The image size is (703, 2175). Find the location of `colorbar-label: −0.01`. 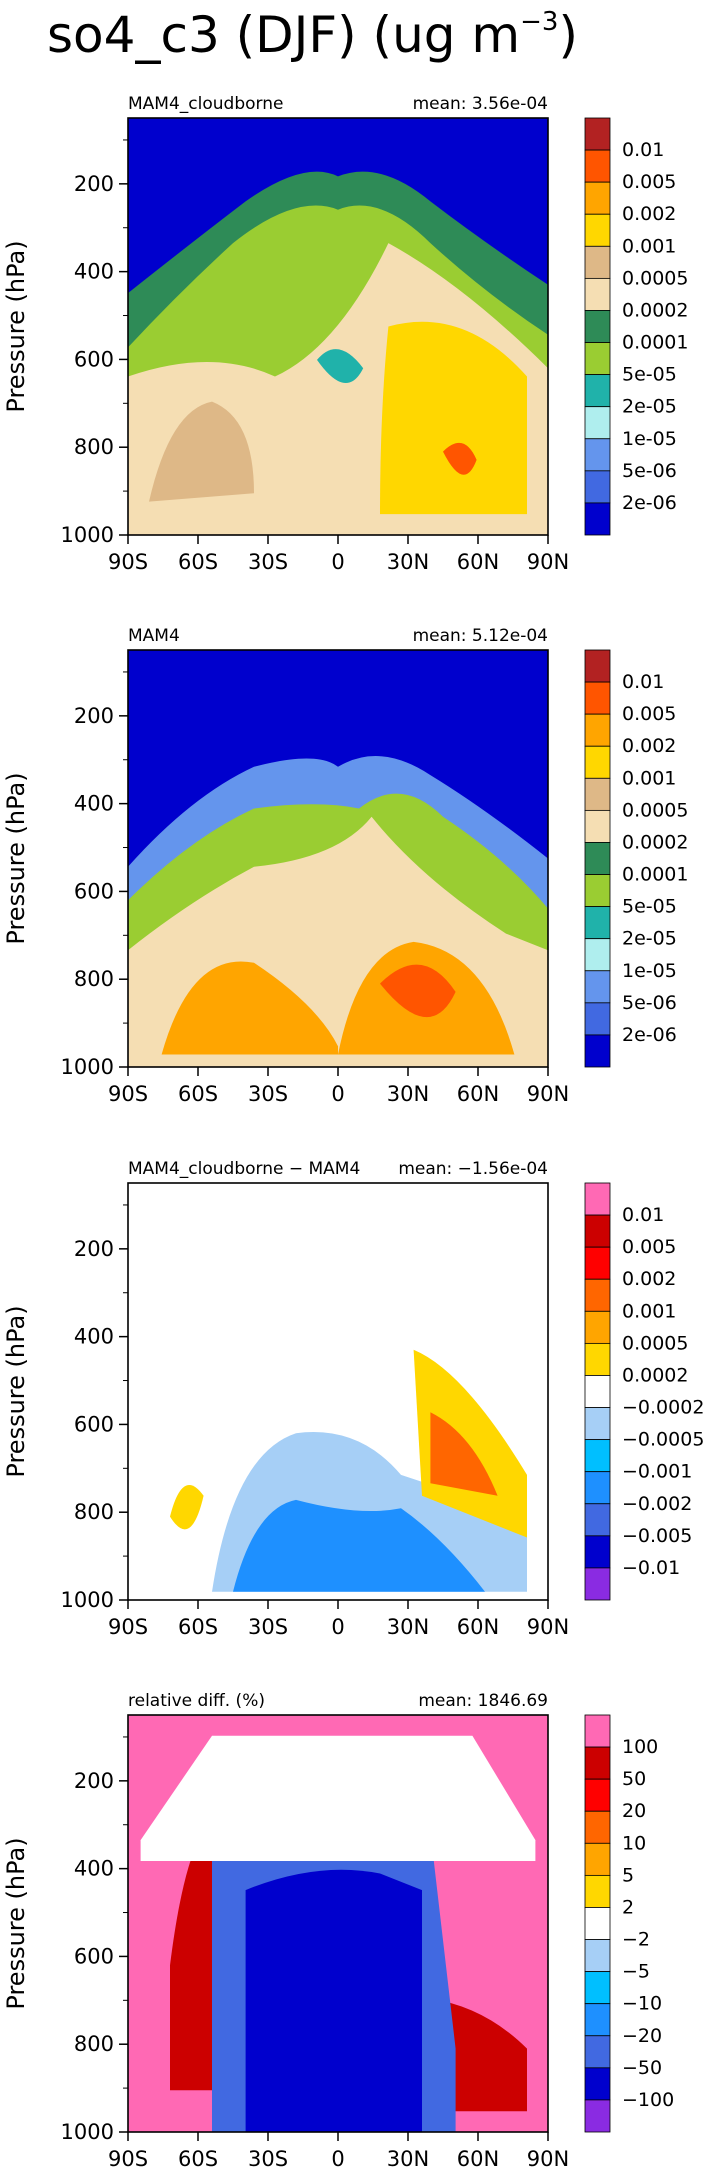

colorbar-label: −0.01 is located at coordinates (651, 1568).